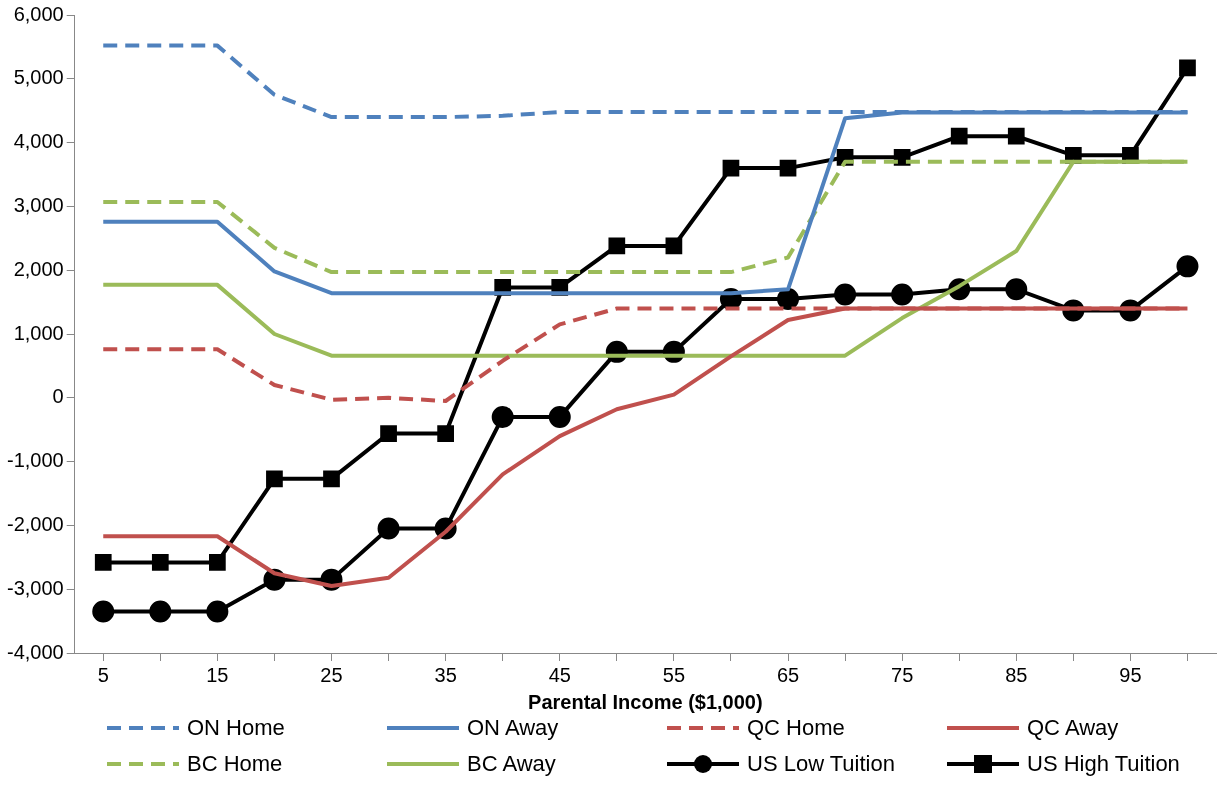 The width and height of the screenshot is (1229, 803). What do you see at coordinates (38, 204) in the screenshot?
I see `y-tick-label: 3,000` at bounding box center [38, 204].